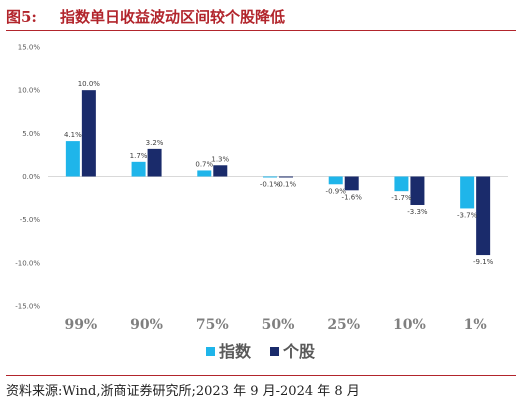 The width and height of the screenshot is (520, 402). What do you see at coordinates (21, 17) in the screenshot?
I see `figure-label: 图5:` at bounding box center [21, 17].